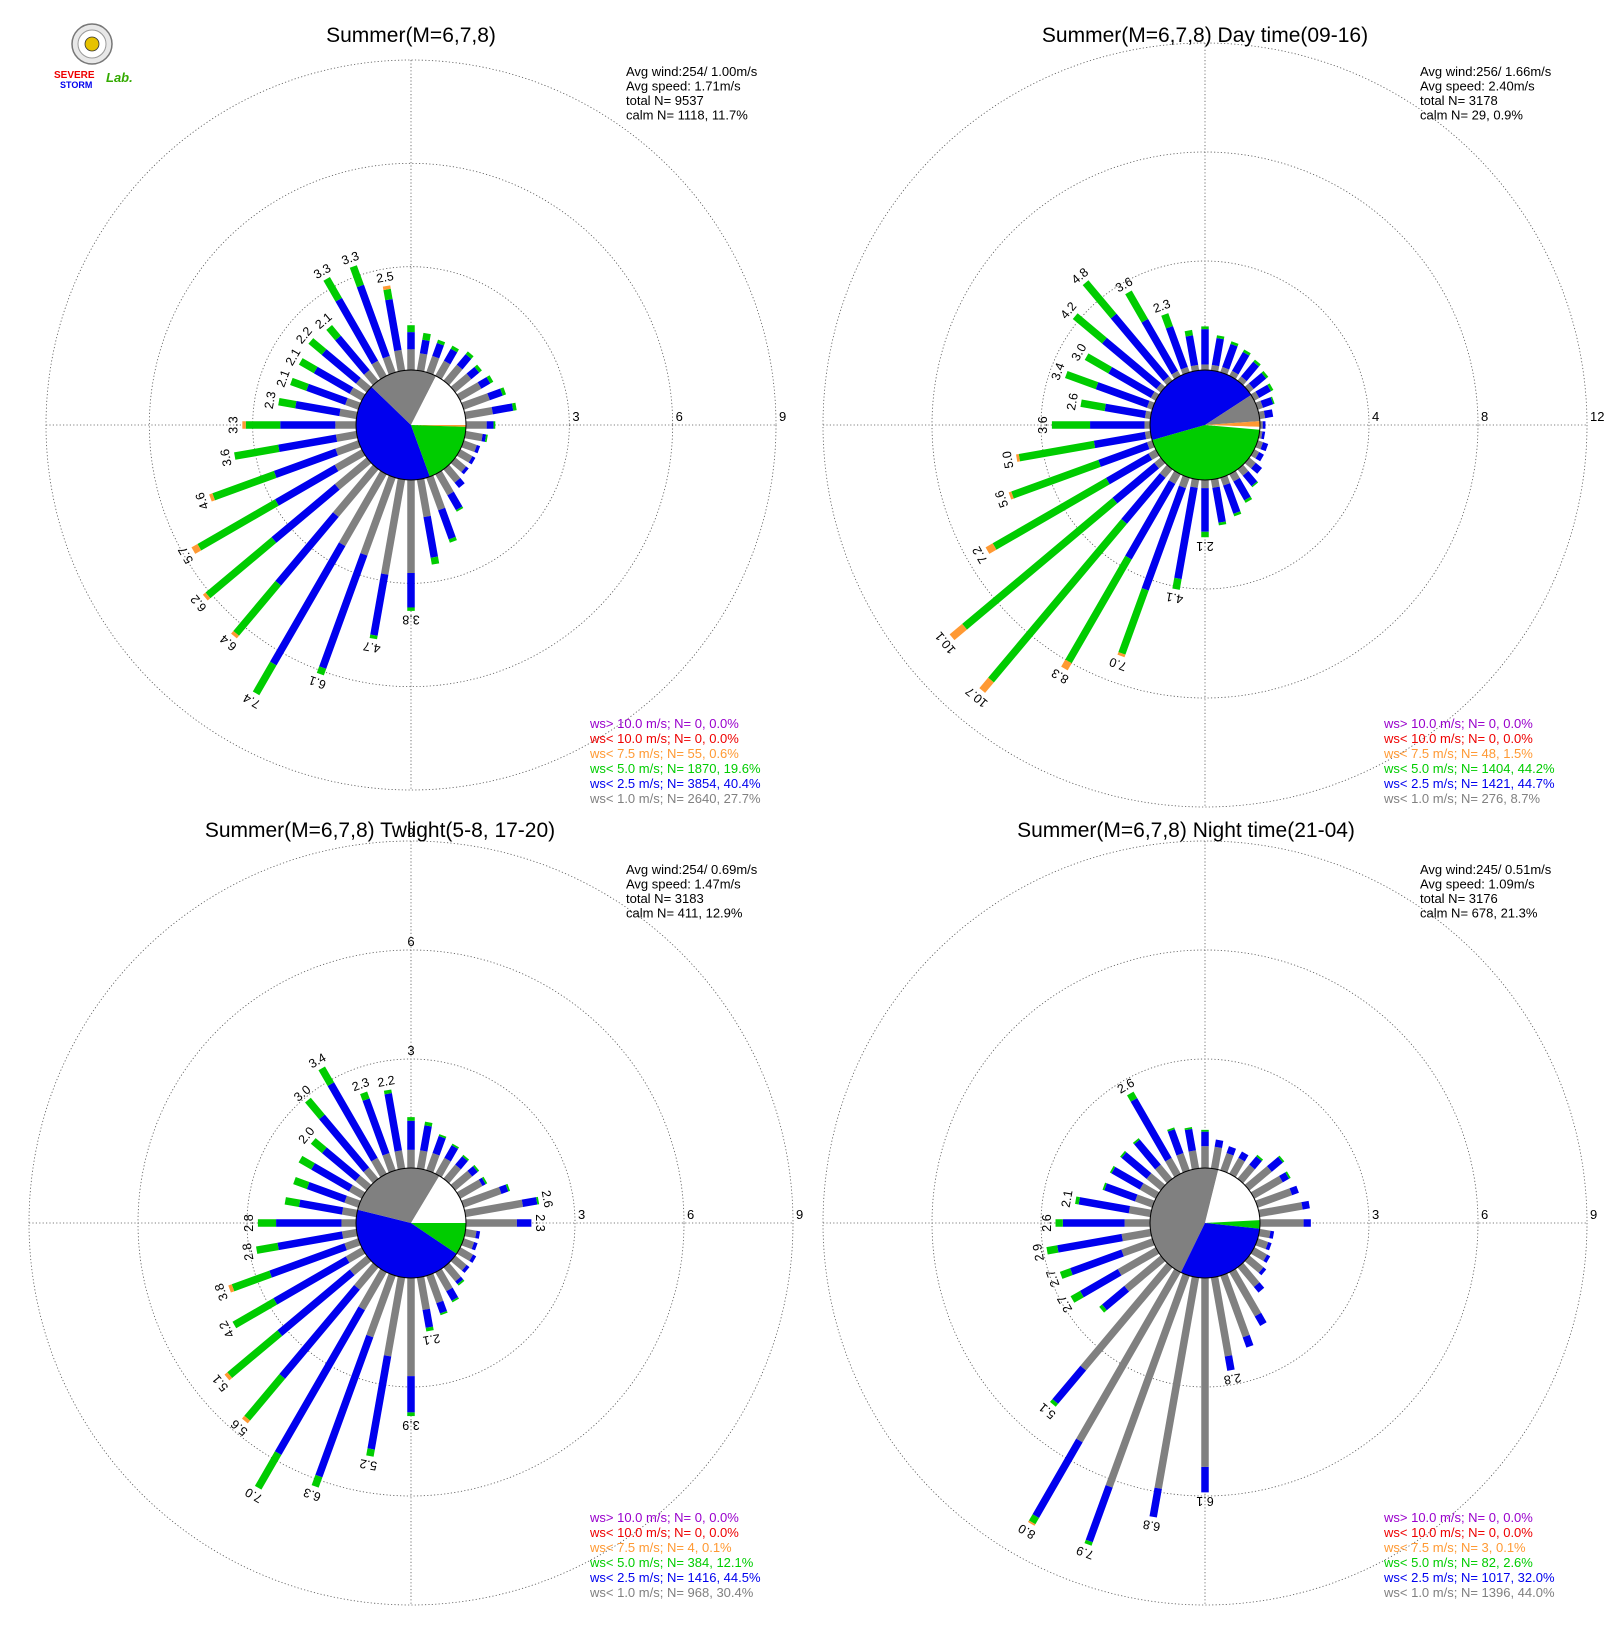 The image size is (1620, 1640). Describe the element at coordinates (423, 1293) in the screenshot. I see `bar-170-seg-lt1` at that location.